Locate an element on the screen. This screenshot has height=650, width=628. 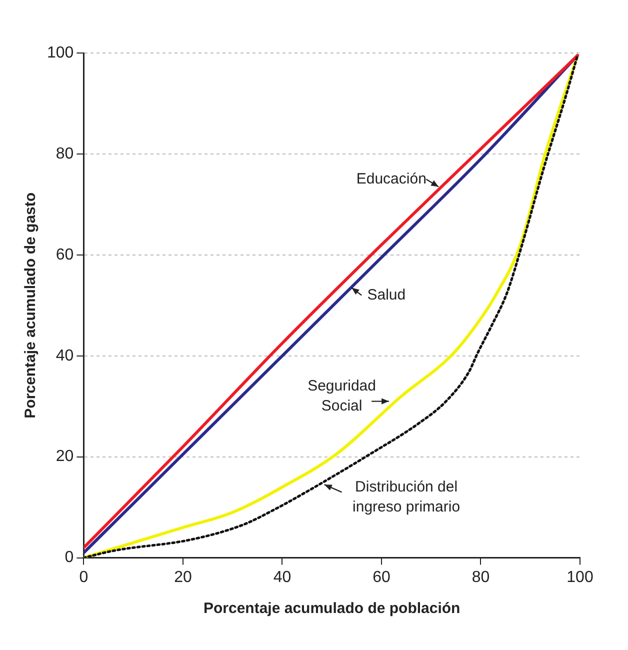
series-label: Seguridad Social is located at coordinates (342, 395).